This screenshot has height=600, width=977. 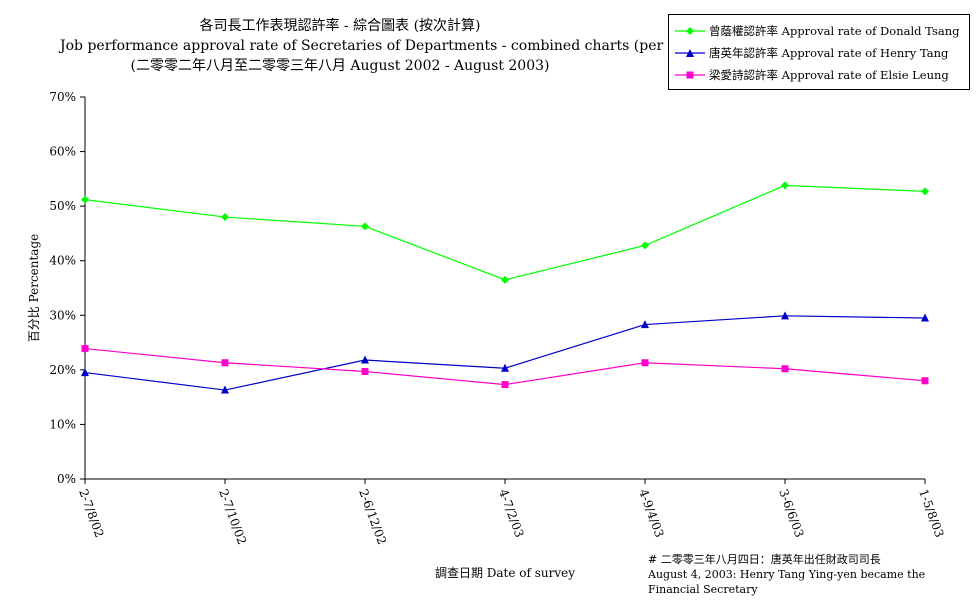 What do you see at coordinates (62, 97) in the screenshot?
I see `y-tick-label: 70%` at bounding box center [62, 97].